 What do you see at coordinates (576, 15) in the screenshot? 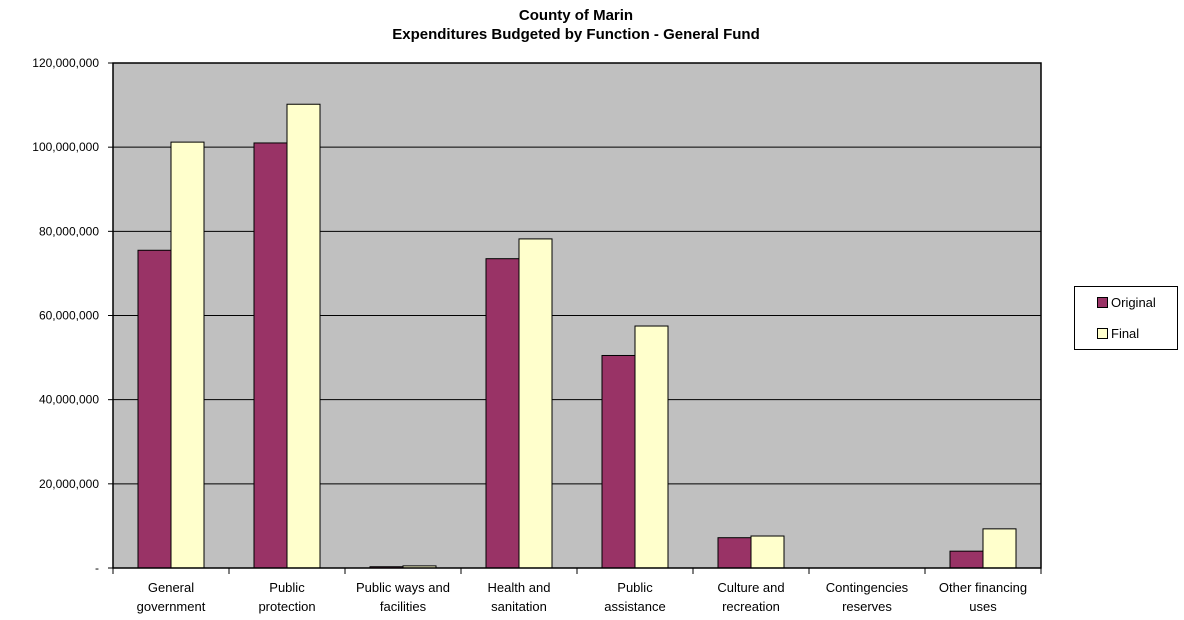
I see `chart-title: County of Marin` at bounding box center [576, 15].